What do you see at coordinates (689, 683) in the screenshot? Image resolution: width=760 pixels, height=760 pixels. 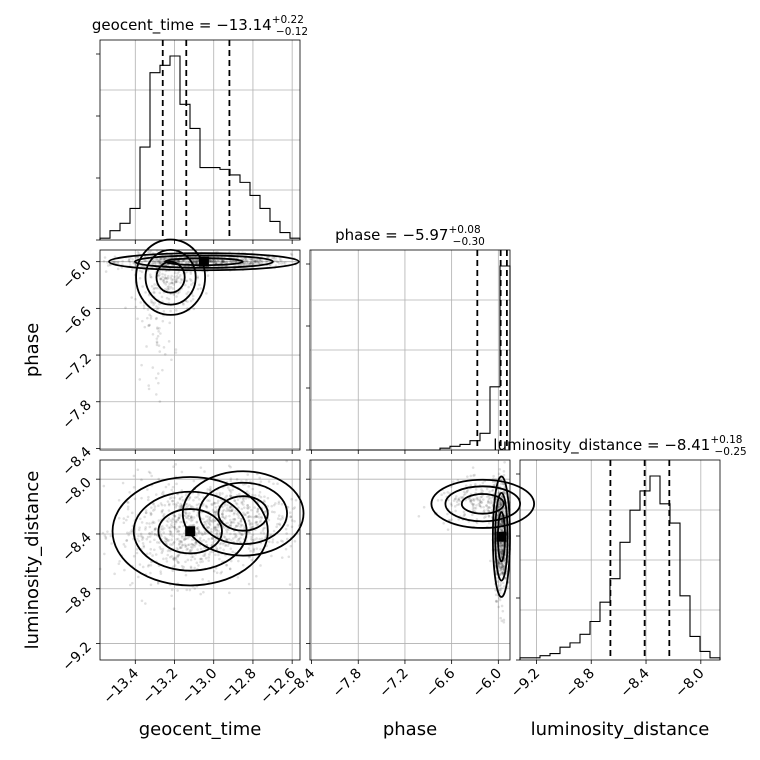 I see `xtick-label: −8.0` at bounding box center [689, 683].